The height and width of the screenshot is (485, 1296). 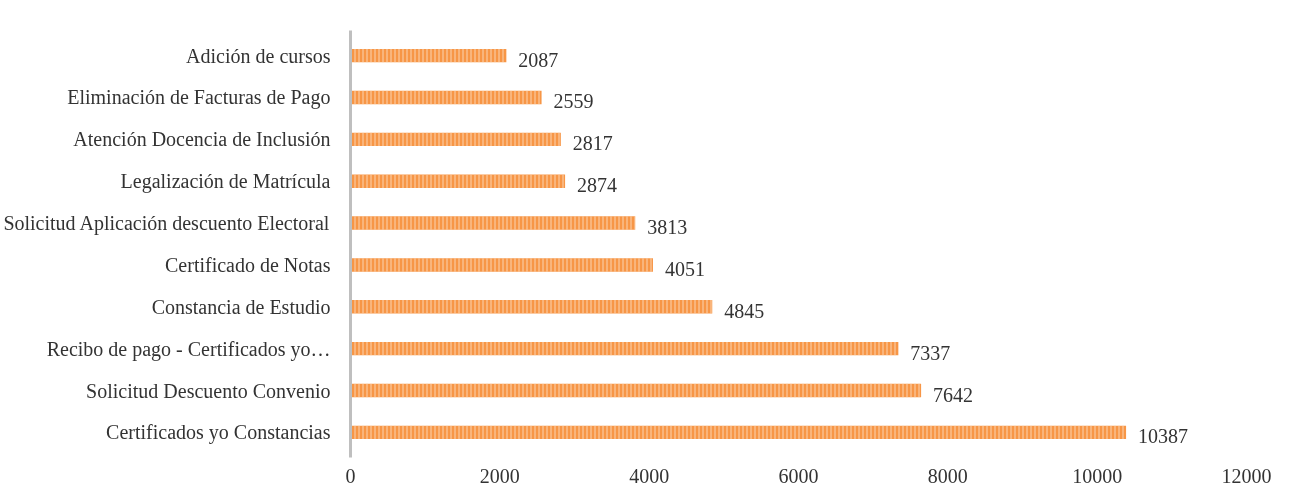 I want to click on data-label: 2874, so click(x=597, y=185).